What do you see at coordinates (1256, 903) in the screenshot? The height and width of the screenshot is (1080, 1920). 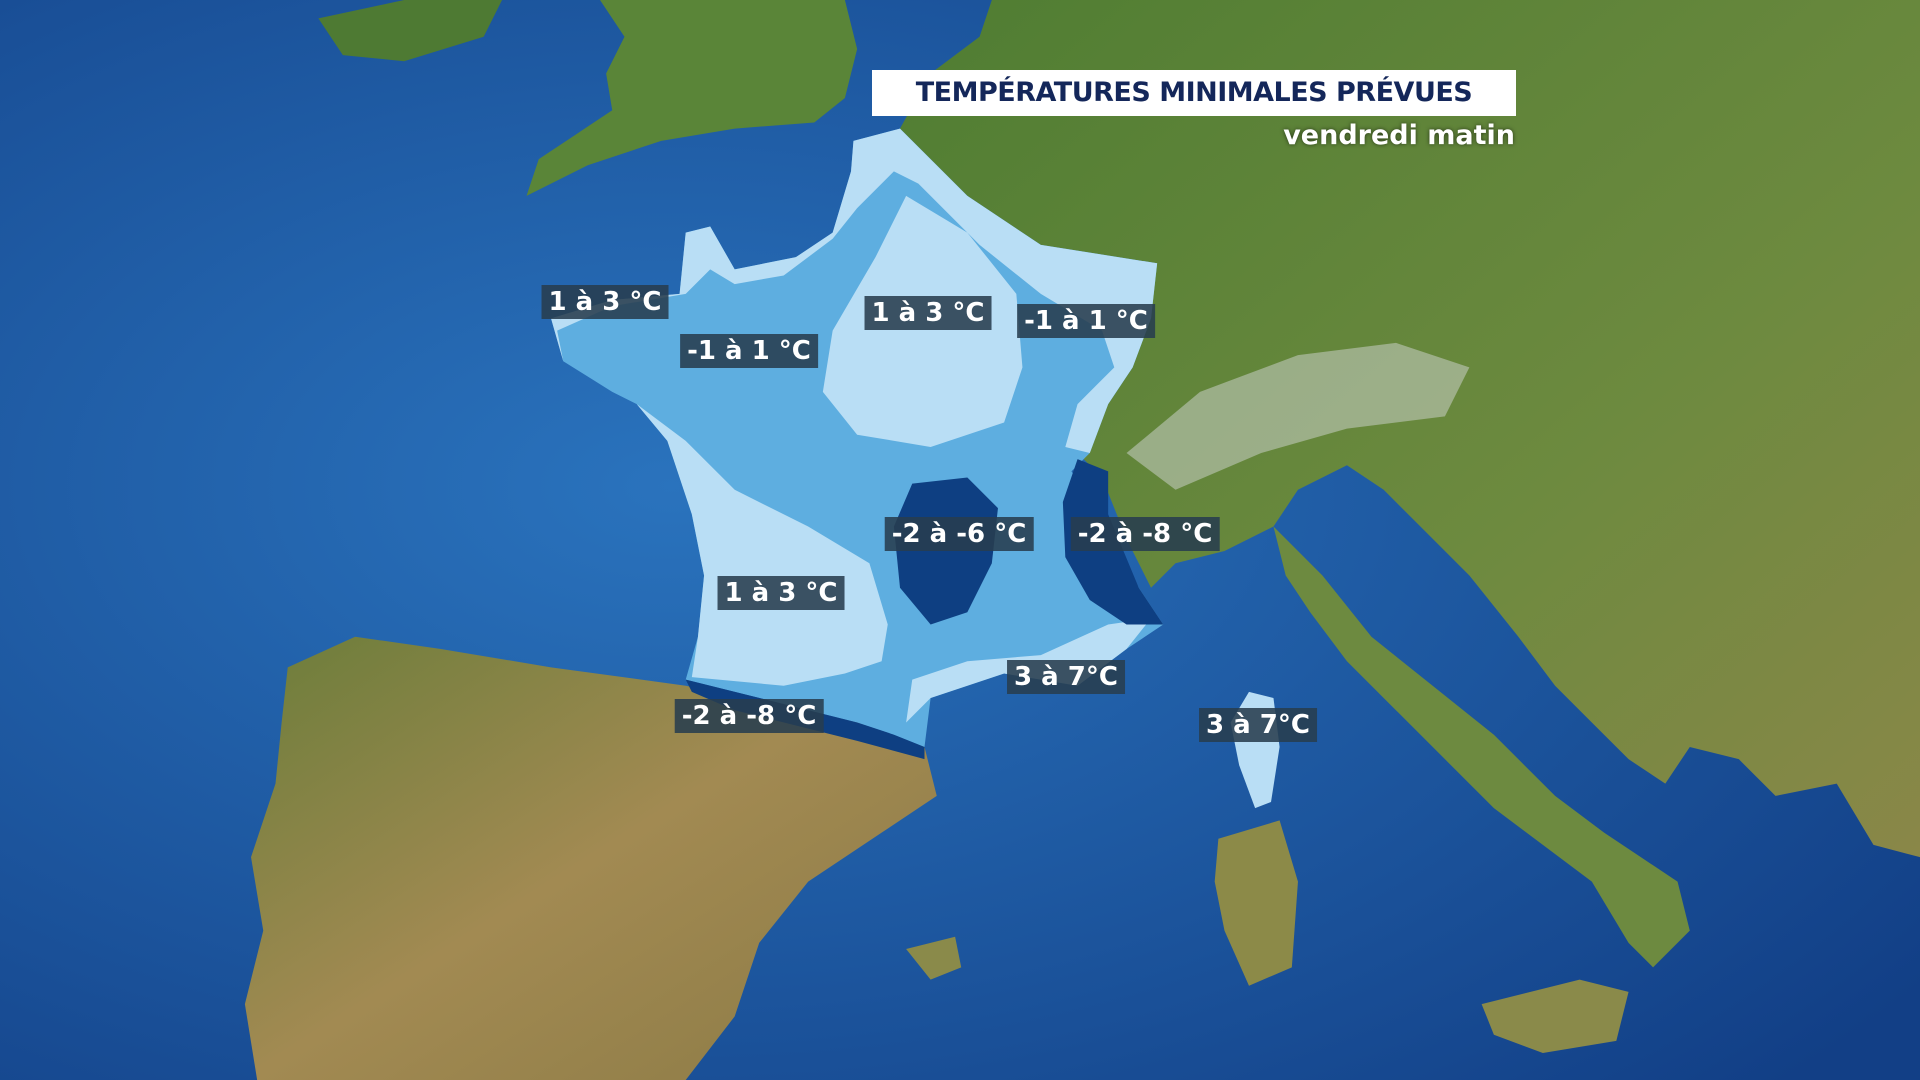 I see `sardinia` at bounding box center [1256, 903].